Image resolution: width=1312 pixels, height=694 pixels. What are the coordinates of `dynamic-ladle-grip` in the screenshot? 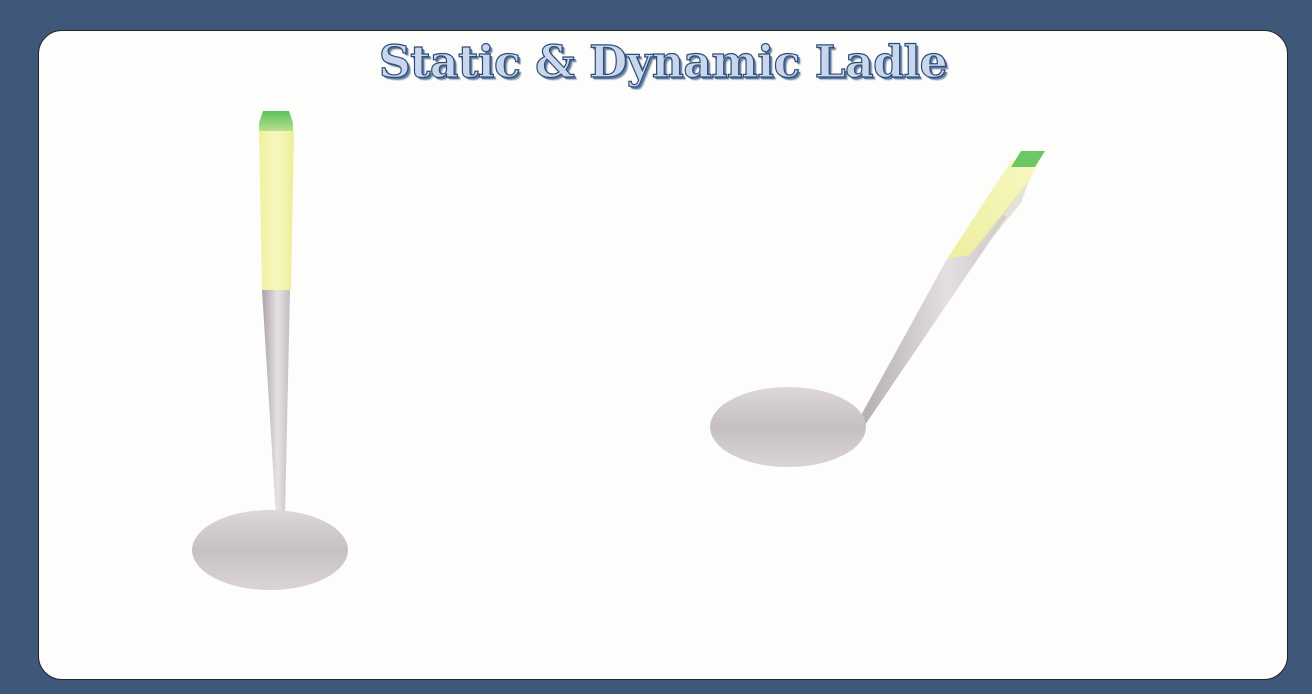 It's located at (995, 206).